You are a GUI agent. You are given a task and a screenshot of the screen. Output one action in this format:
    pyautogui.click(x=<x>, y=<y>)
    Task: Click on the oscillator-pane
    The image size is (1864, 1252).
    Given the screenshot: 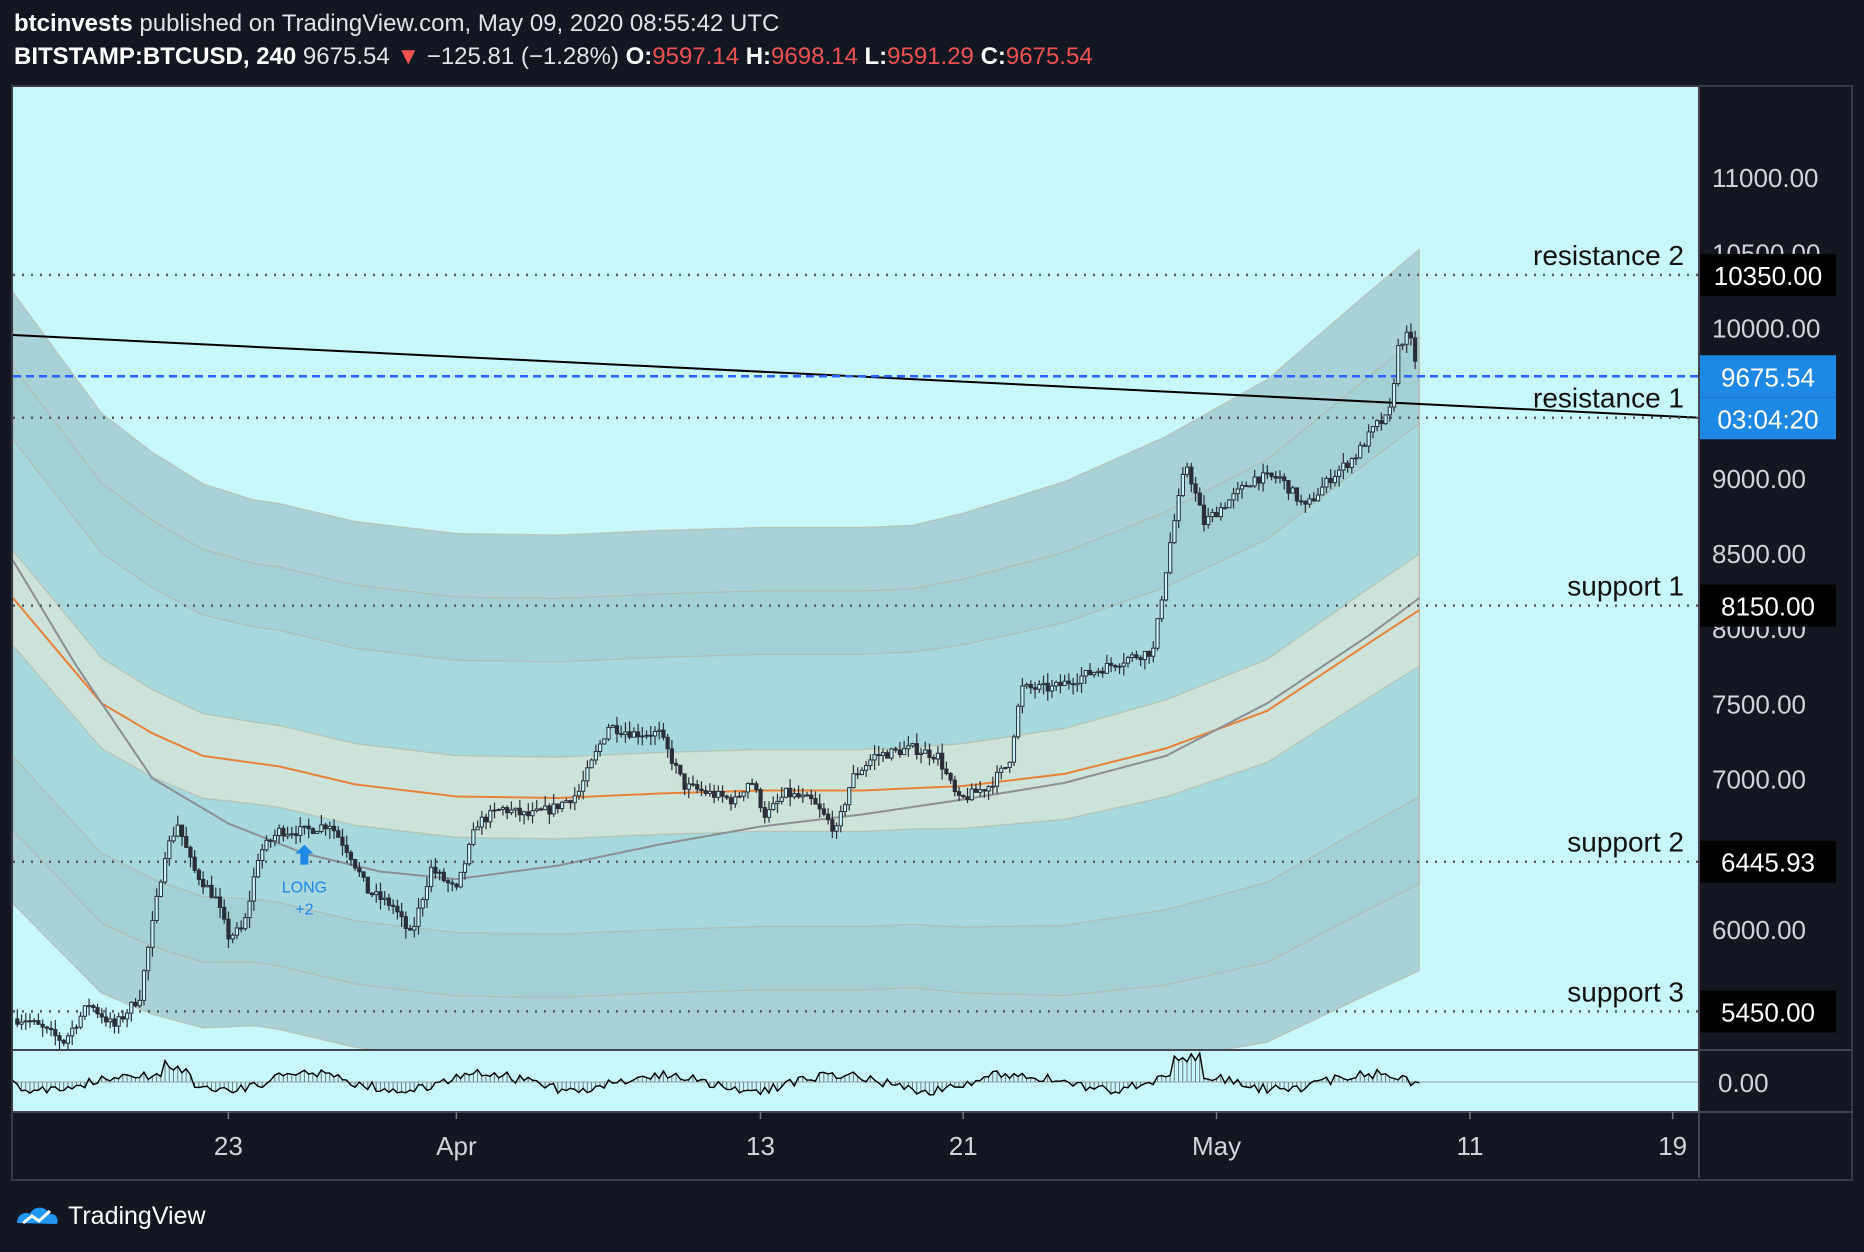 What is the action you would take?
    pyautogui.click(x=855, y=1081)
    